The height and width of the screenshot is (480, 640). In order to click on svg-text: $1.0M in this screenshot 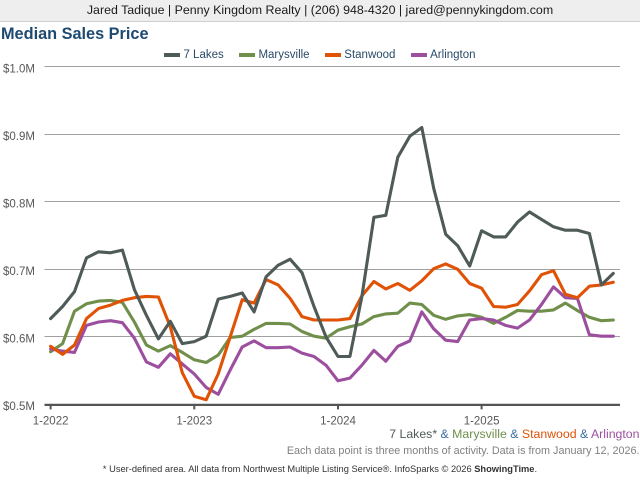, I will do `click(19, 70)`.